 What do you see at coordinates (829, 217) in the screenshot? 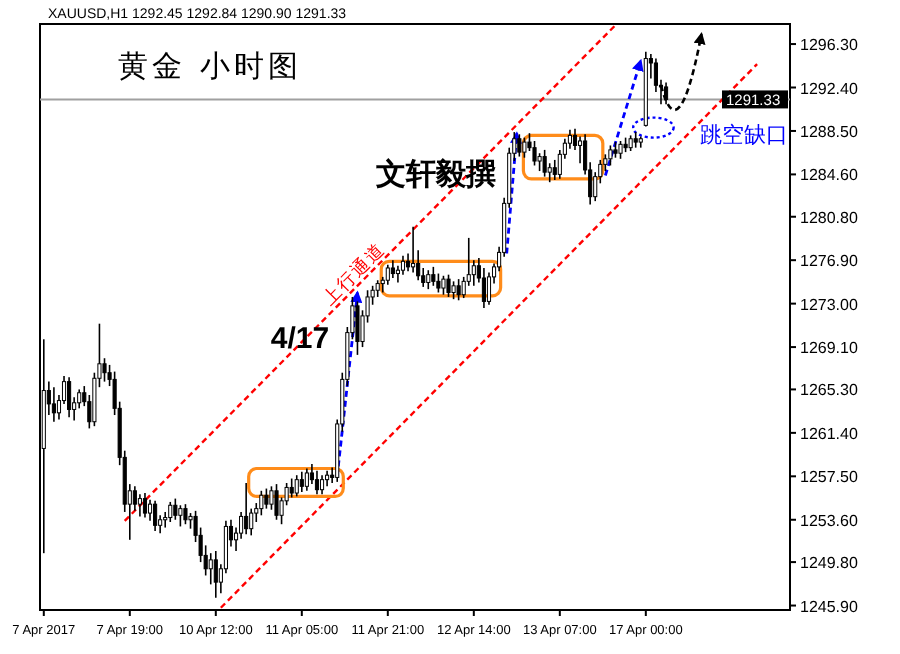
I see `y-tick-label: 1280.80` at bounding box center [829, 217].